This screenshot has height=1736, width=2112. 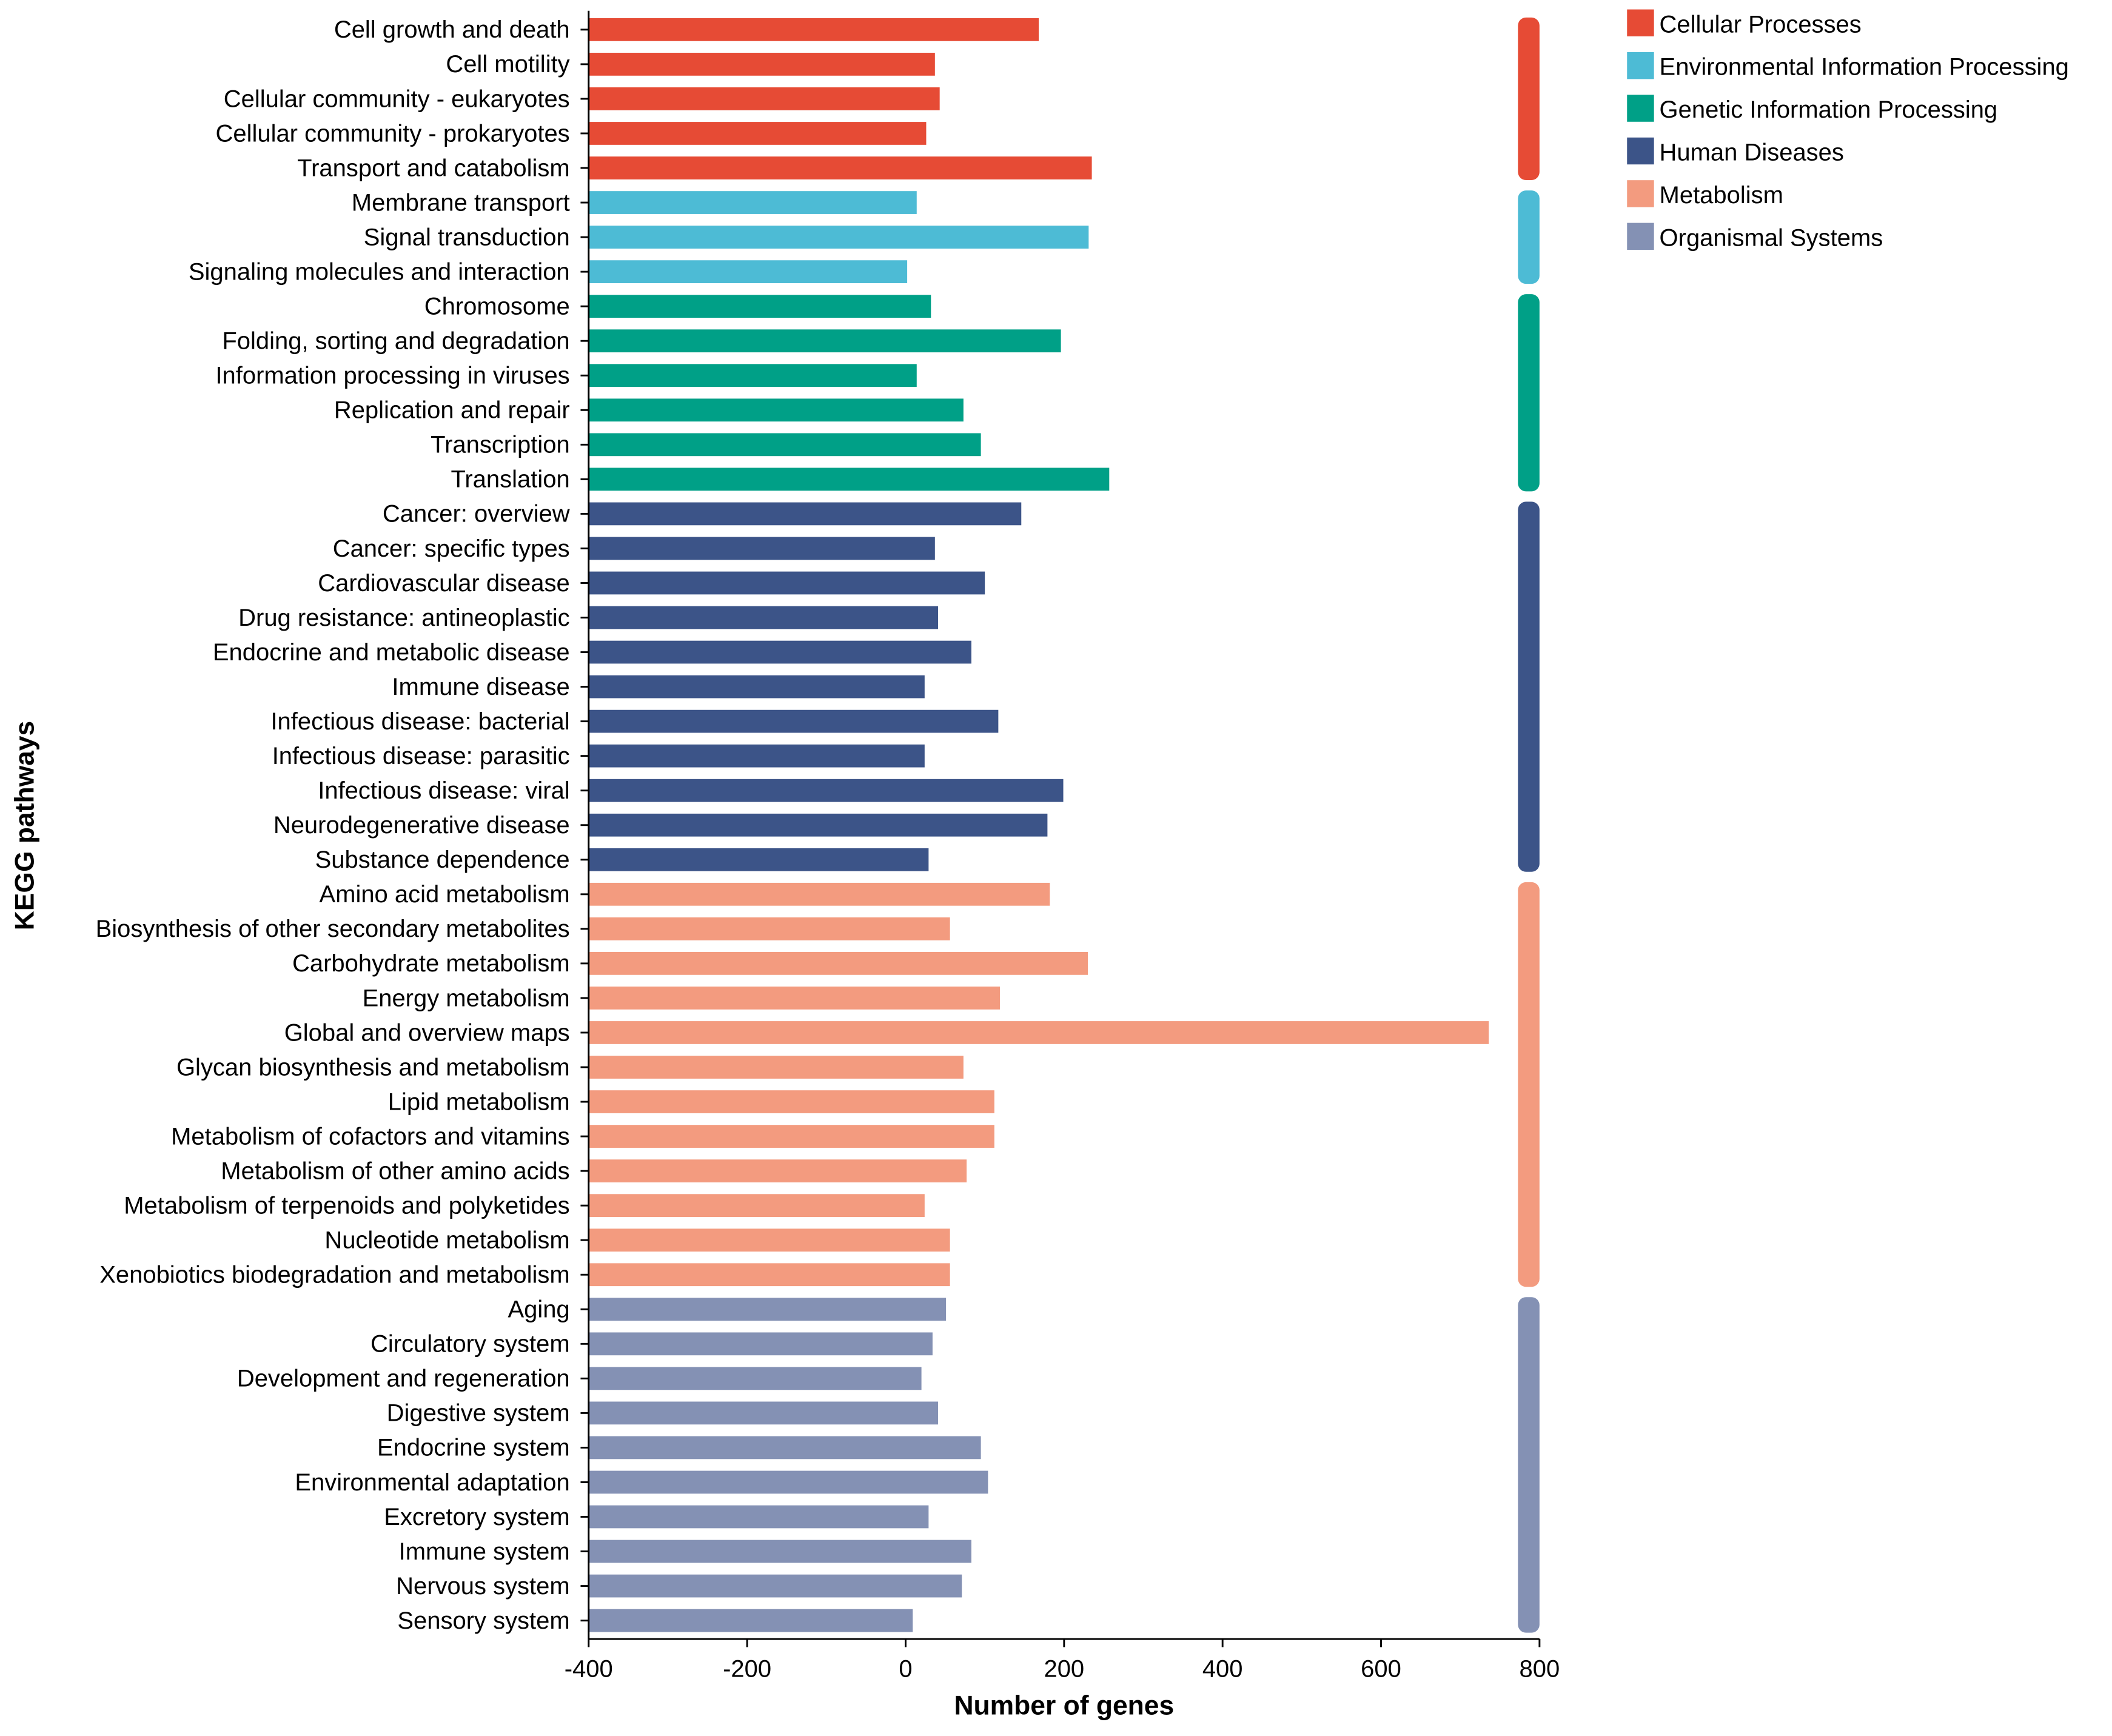 I want to click on y-tick-label: Replication and repair, so click(x=452, y=410).